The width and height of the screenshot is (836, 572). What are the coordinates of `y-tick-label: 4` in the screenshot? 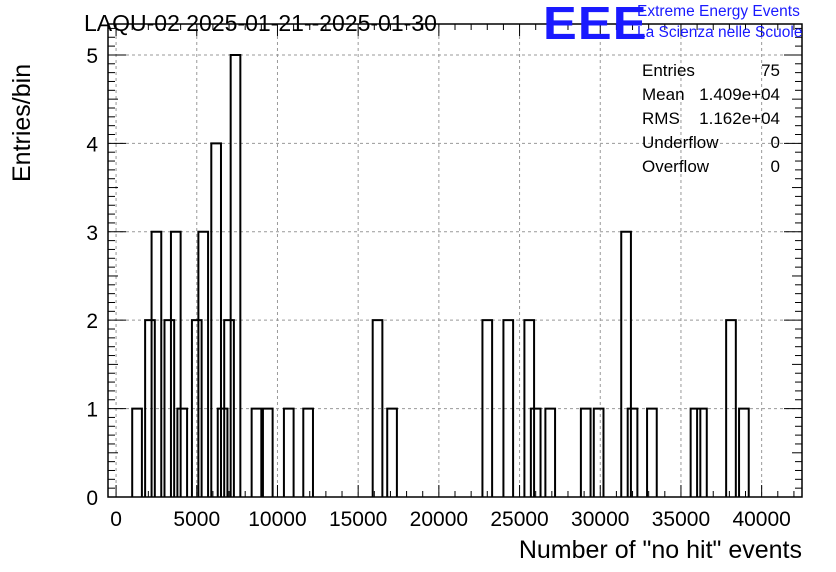 It's located at (92, 144).